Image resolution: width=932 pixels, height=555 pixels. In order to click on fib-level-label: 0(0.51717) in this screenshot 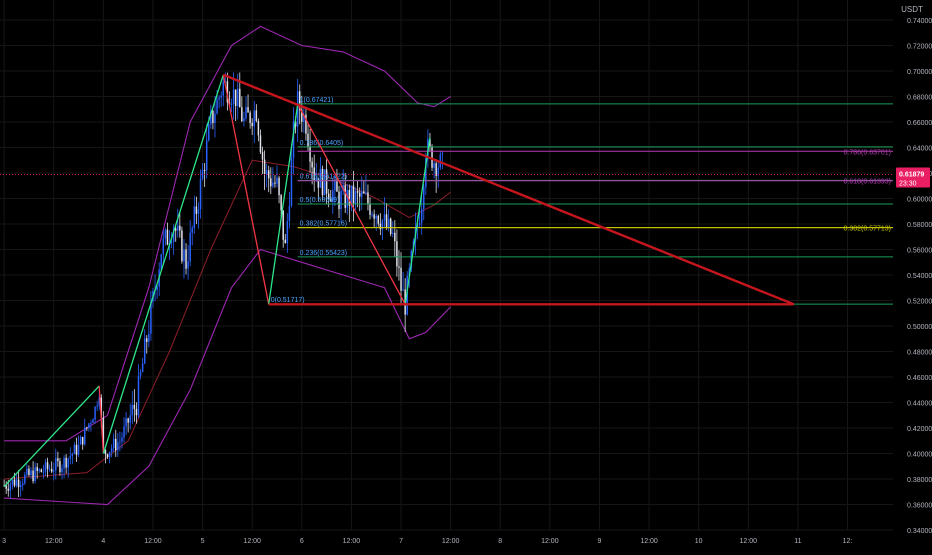, I will do `click(288, 300)`.